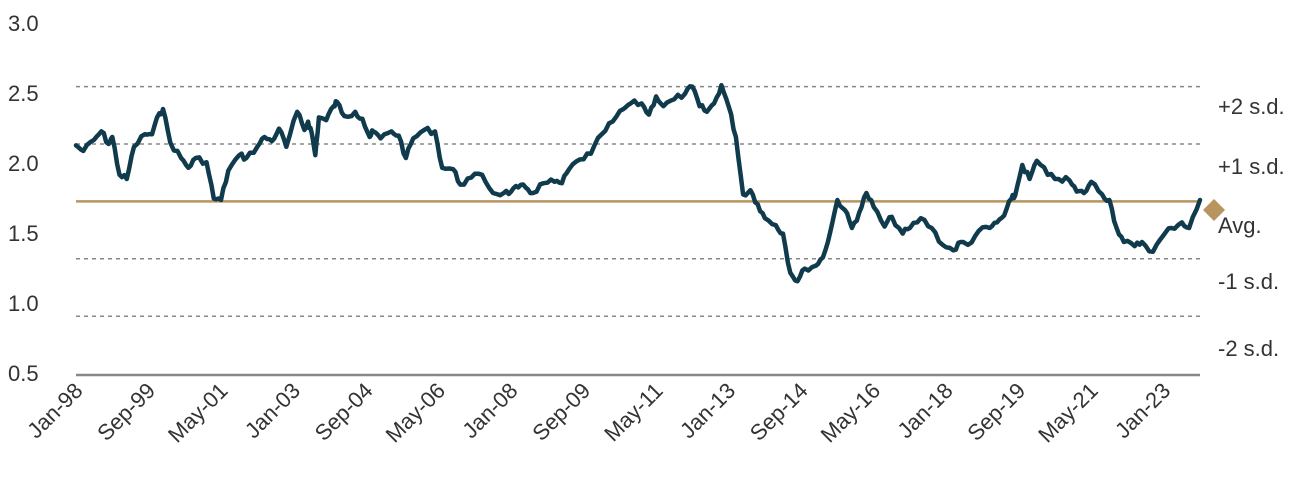 This screenshot has height=492, width=1301. I want to click on x-tick-label: May-16, so click(851, 413).